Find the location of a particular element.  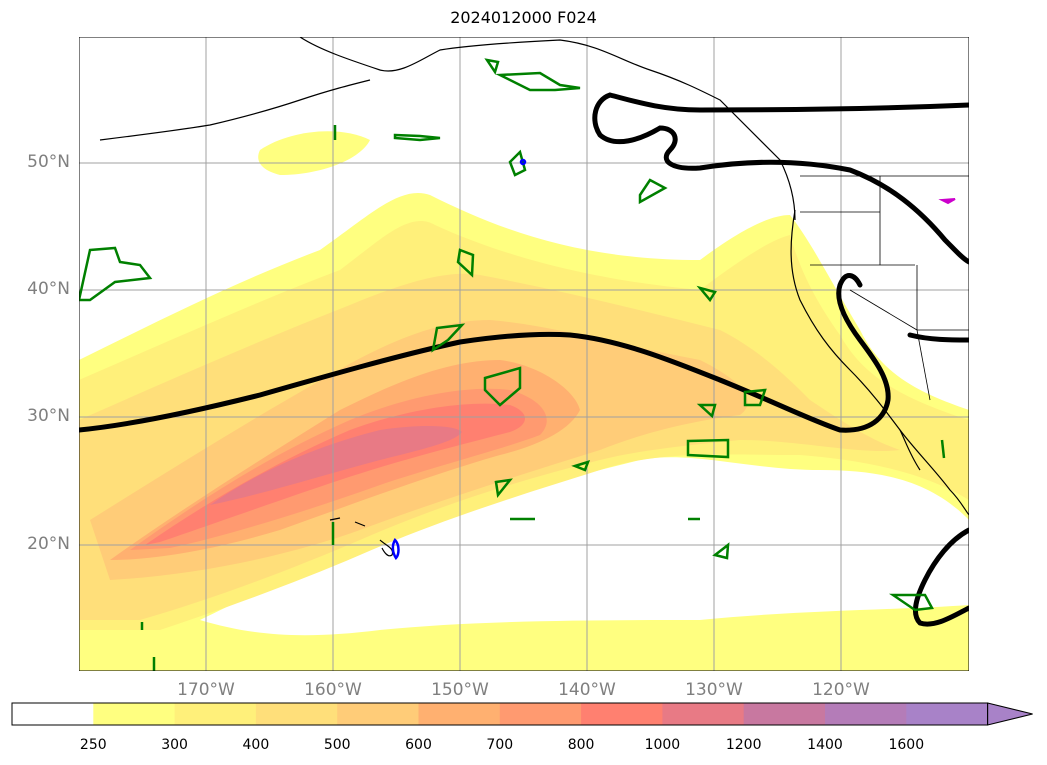

colorbar-tick-label: 1200 is located at coordinates (743, 745).